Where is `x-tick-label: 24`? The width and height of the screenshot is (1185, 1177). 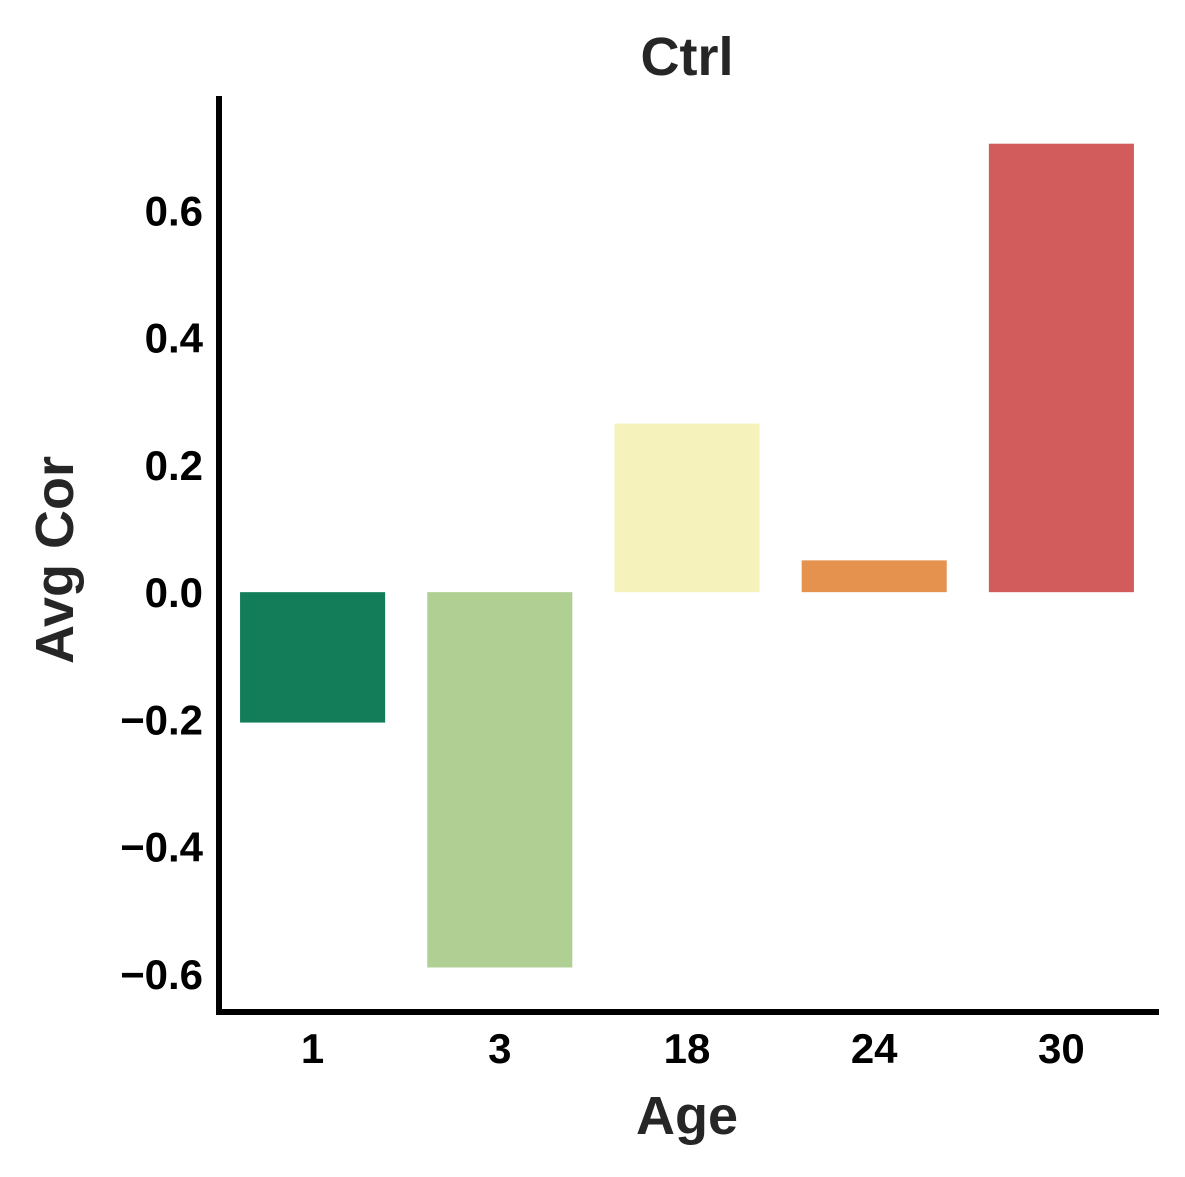
x-tick-label: 24 is located at coordinates (874, 1048).